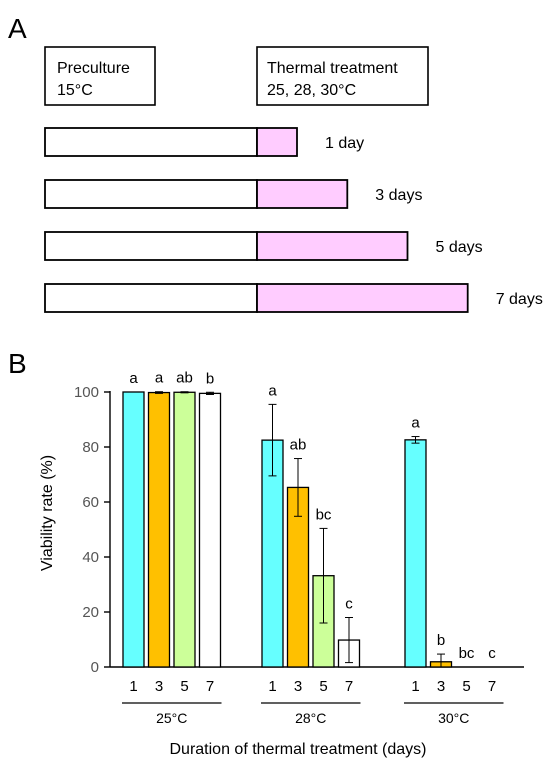  Describe the element at coordinates (47, 513) in the screenshot. I see `y-axis-label: Viability rate (%)` at that location.